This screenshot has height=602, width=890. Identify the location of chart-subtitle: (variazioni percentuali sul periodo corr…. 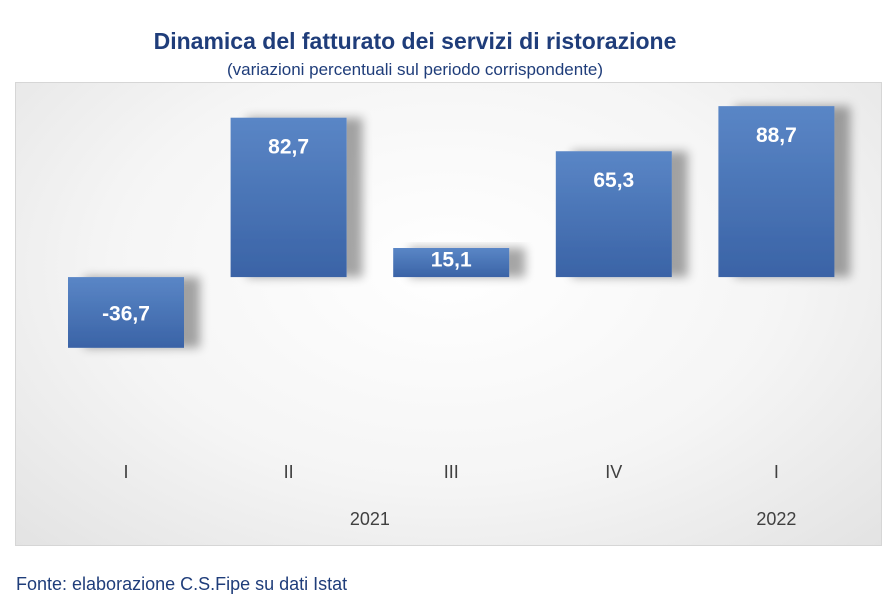
(415, 69).